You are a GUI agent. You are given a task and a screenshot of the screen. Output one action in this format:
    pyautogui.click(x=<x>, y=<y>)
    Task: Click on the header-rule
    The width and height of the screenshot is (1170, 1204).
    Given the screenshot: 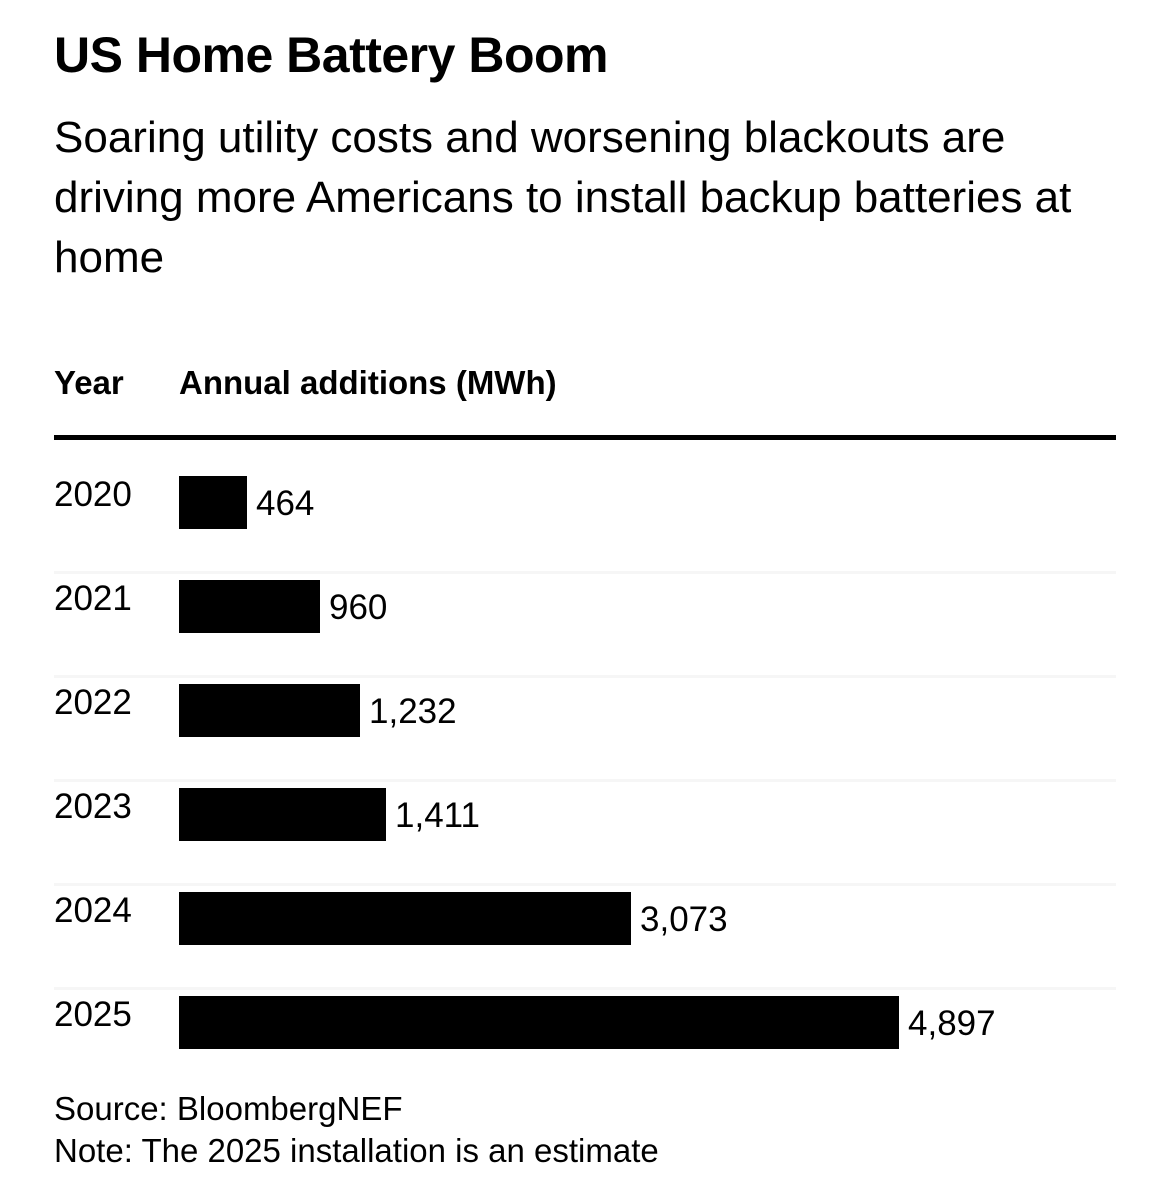 What is the action you would take?
    pyautogui.click(x=585, y=437)
    